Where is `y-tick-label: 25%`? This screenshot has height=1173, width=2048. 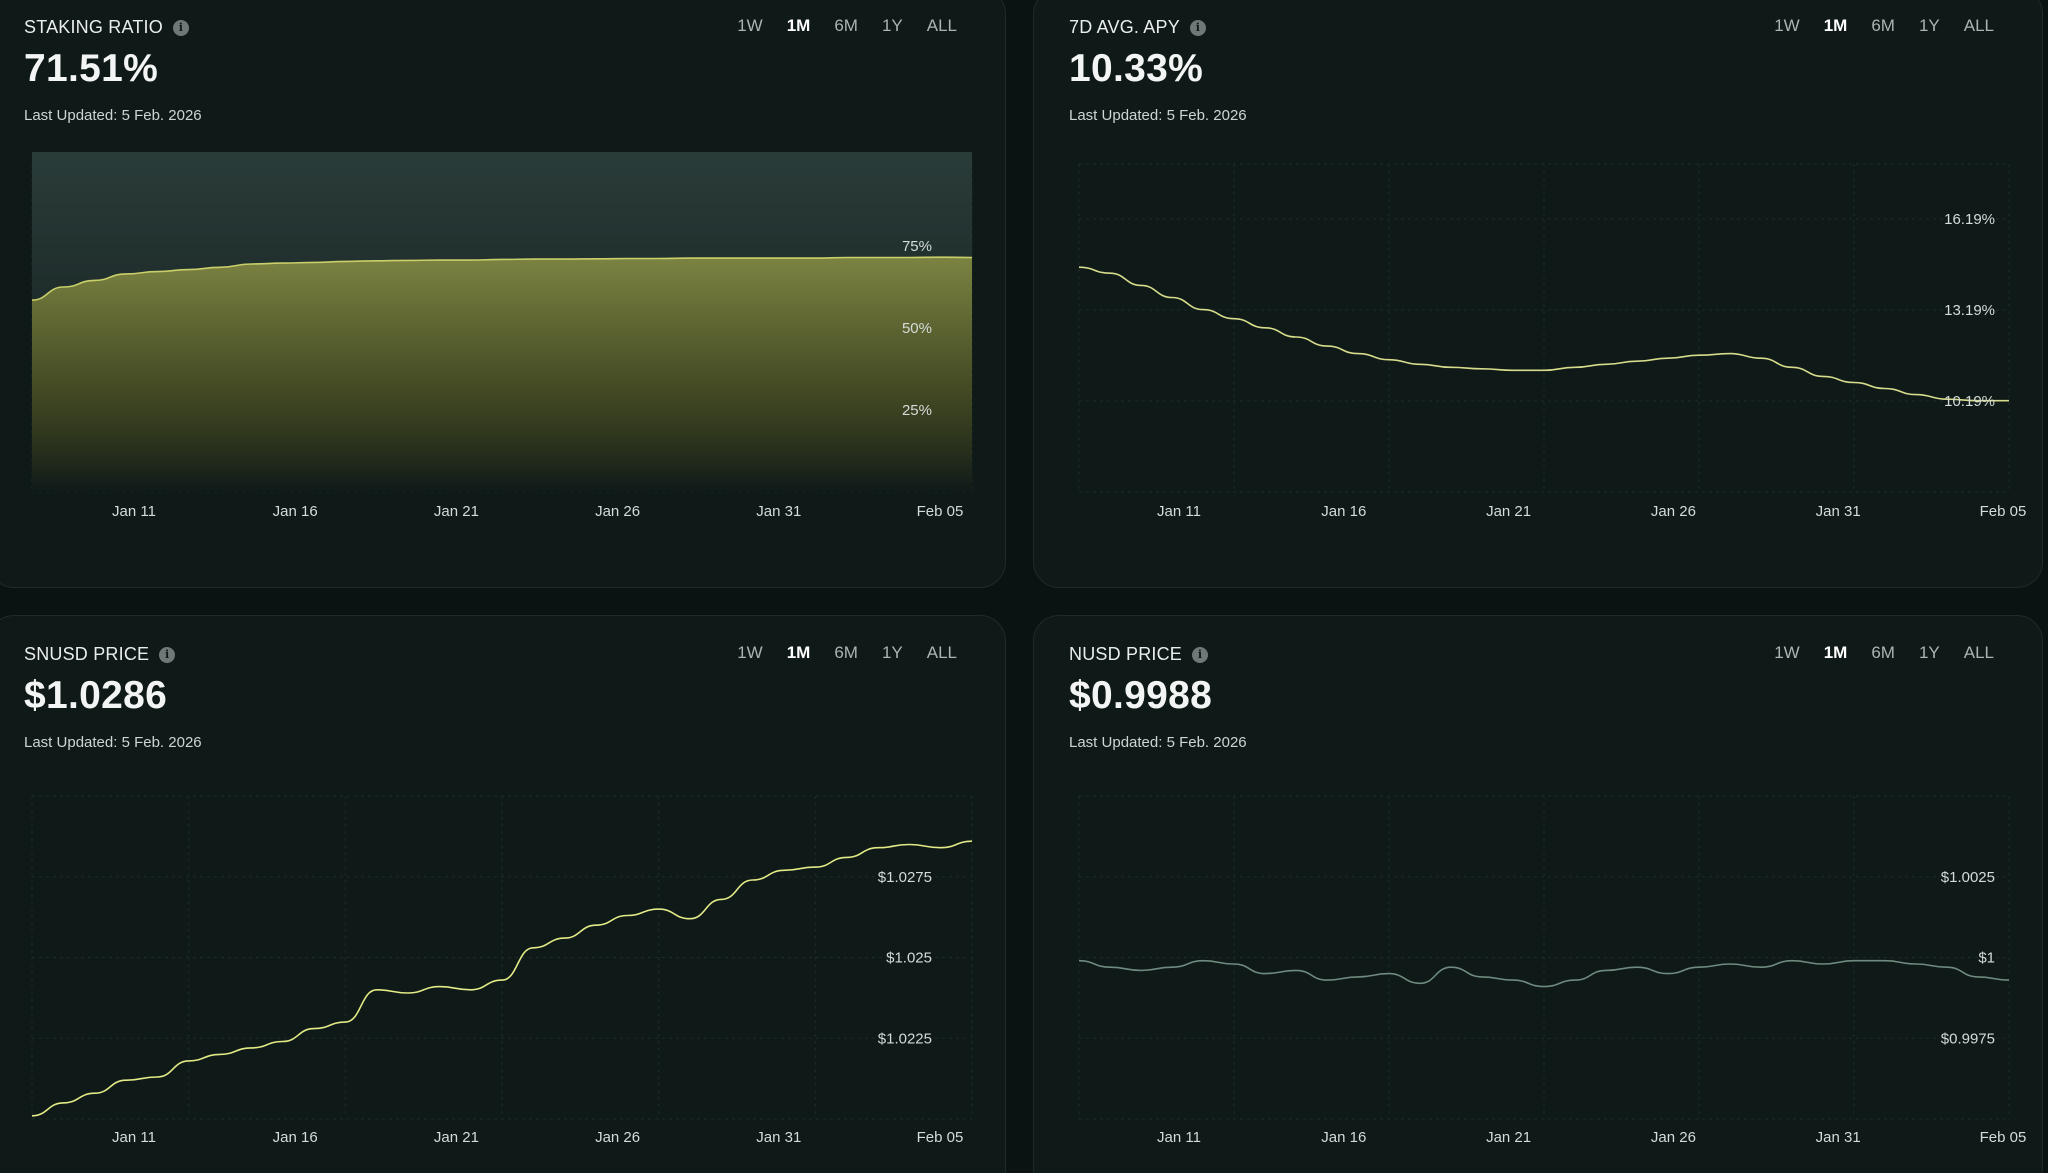
y-tick-label: 25% is located at coordinates (917, 410).